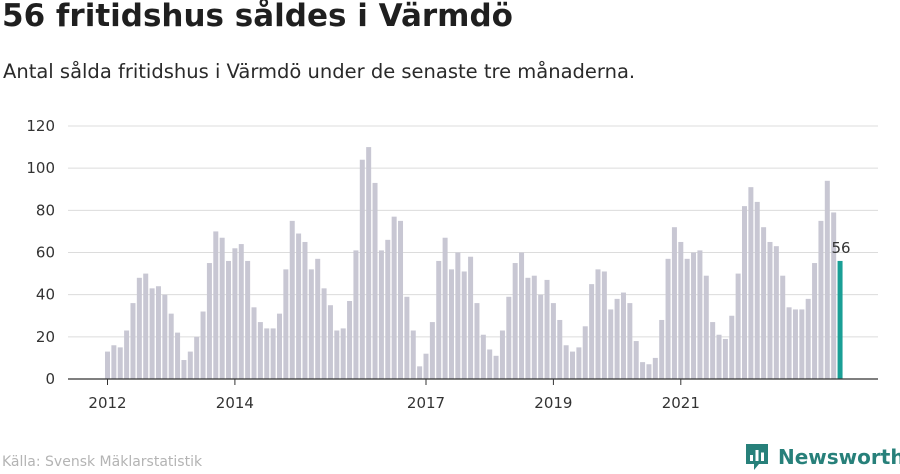 This screenshot has width=900, height=474. Describe the element at coordinates (257, 17) in the screenshot. I see `chart-title: 56 fritidshus såldes i Värmdö` at that location.